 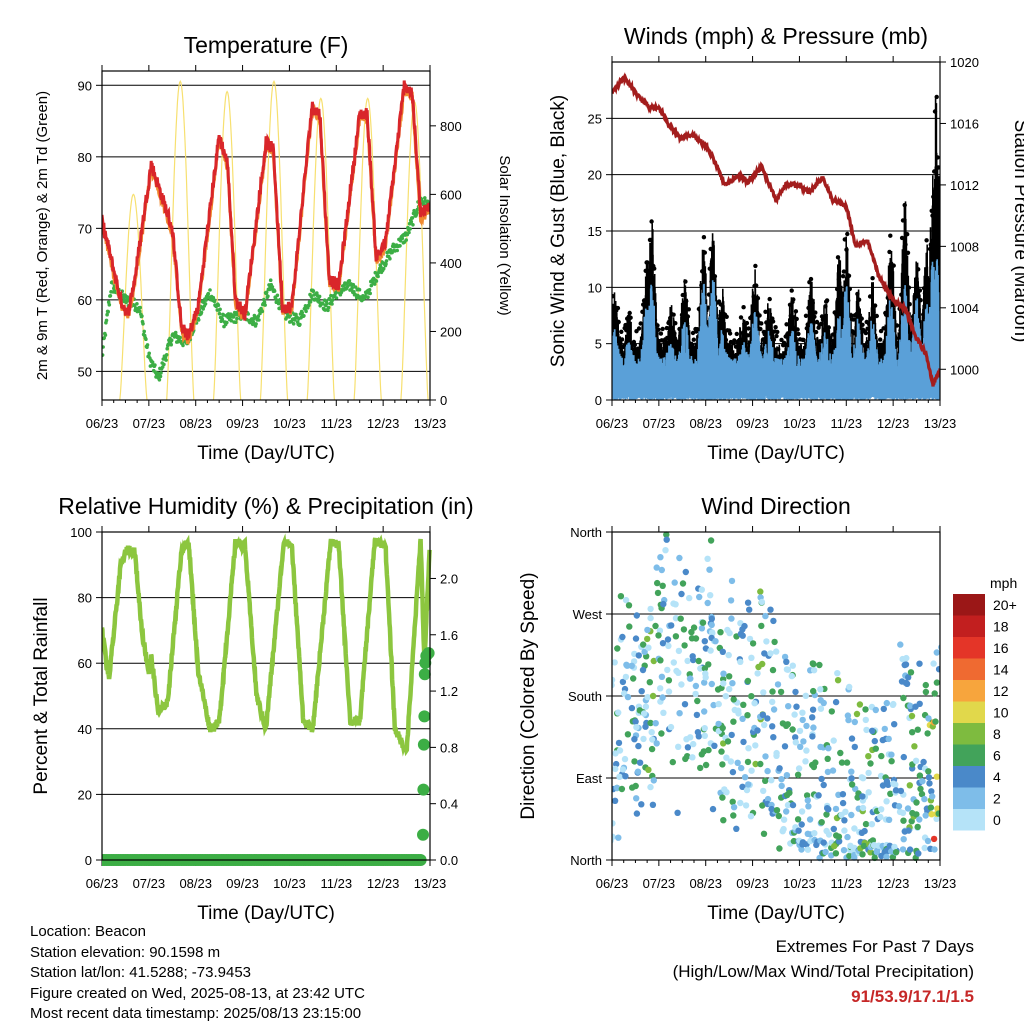 What do you see at coordinates (1017, 231) in the screenshot?
I see `y2-axis-label: Station Pressure (Maroon)` at bounding box center [1017, 231].